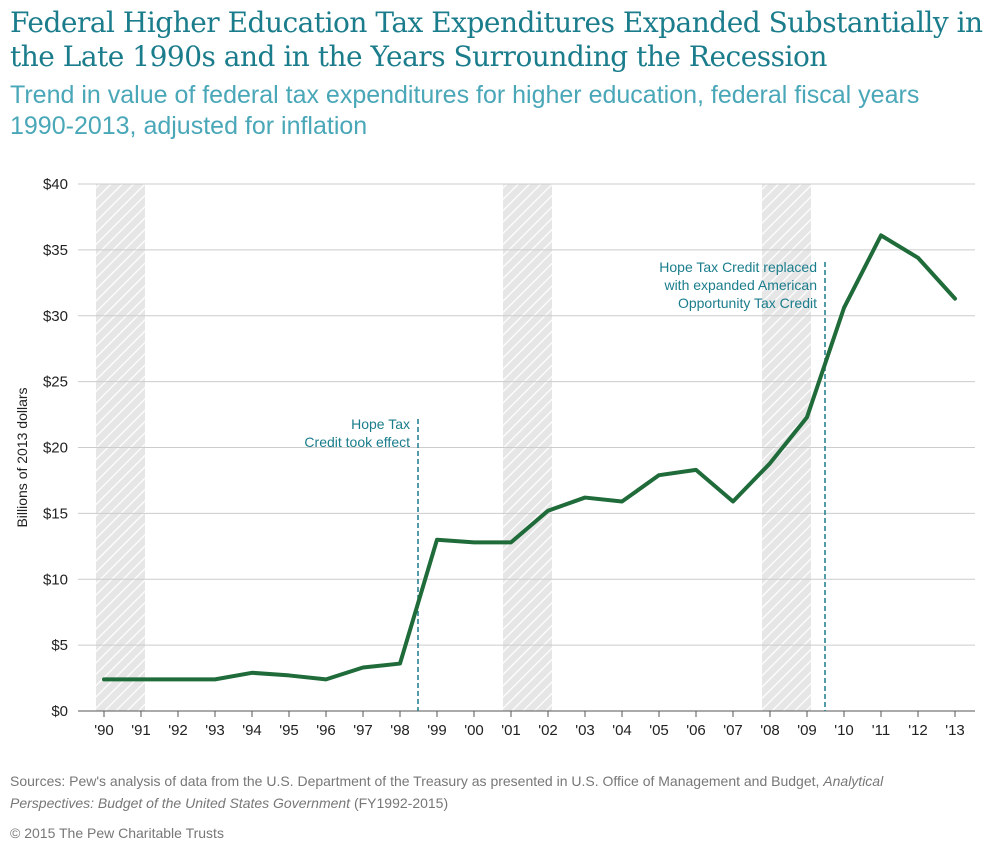 The image size is (990, 856). What do you see at coordinates (55, 448) in the screenshot?
I see `y-tick-label: $20` at bounding box center [55, 448].